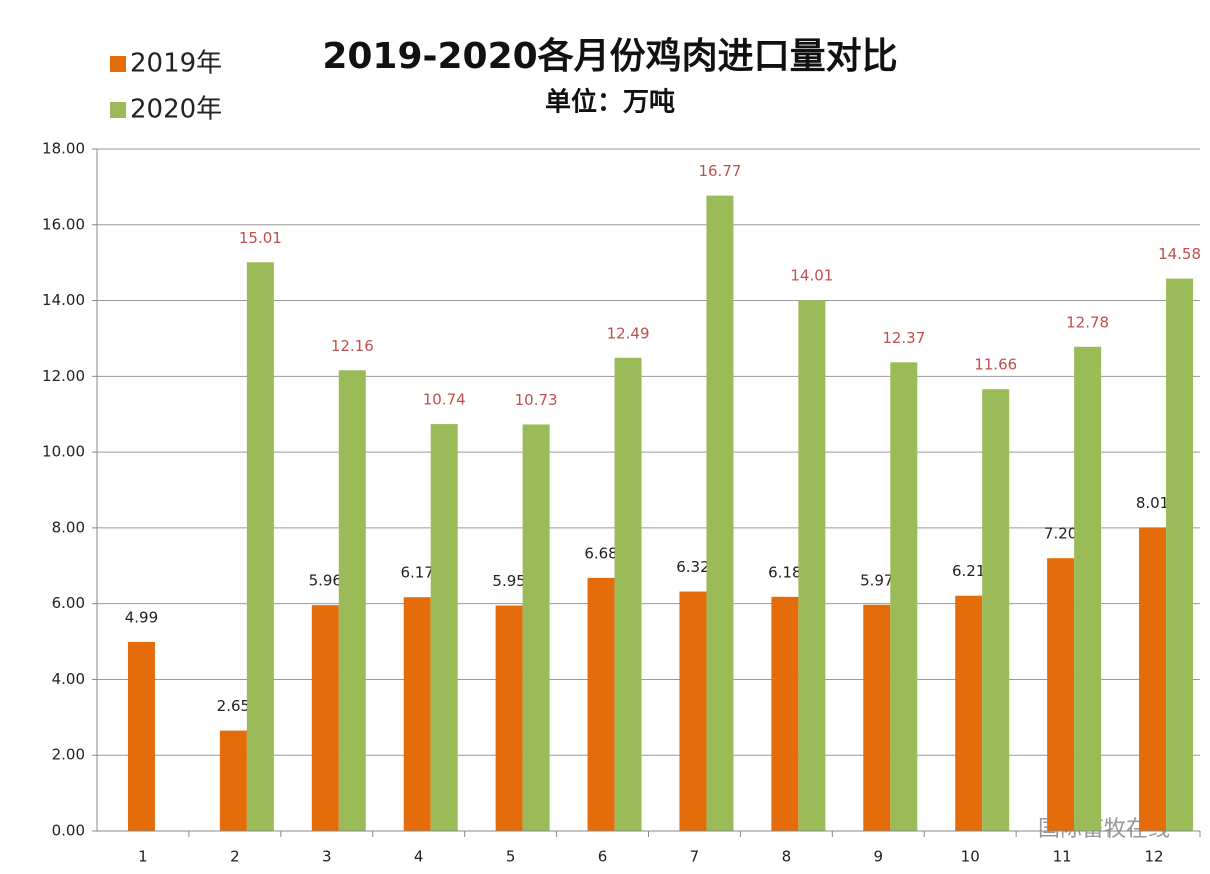 The image size is (1210, 874). Describe the element at coordinates (995, 365) in the screenshot. I see `value-label: 11.66` at that location.